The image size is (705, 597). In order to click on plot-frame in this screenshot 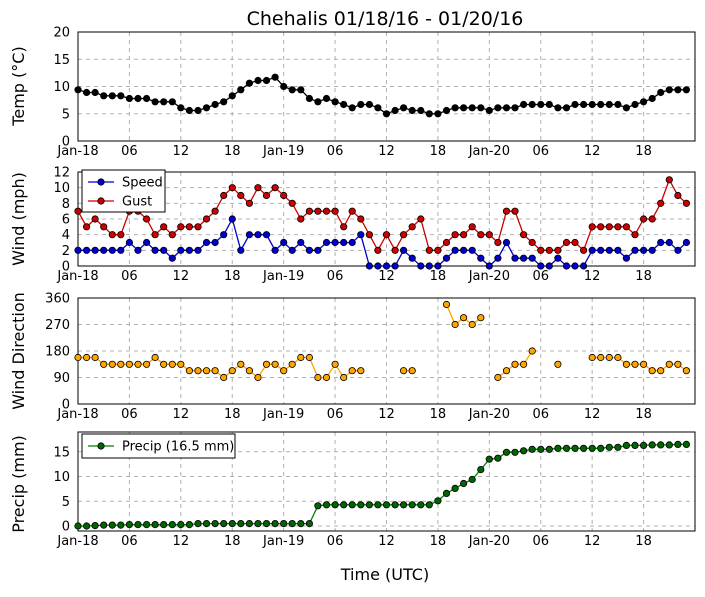, I will do `click(386, 481)`.